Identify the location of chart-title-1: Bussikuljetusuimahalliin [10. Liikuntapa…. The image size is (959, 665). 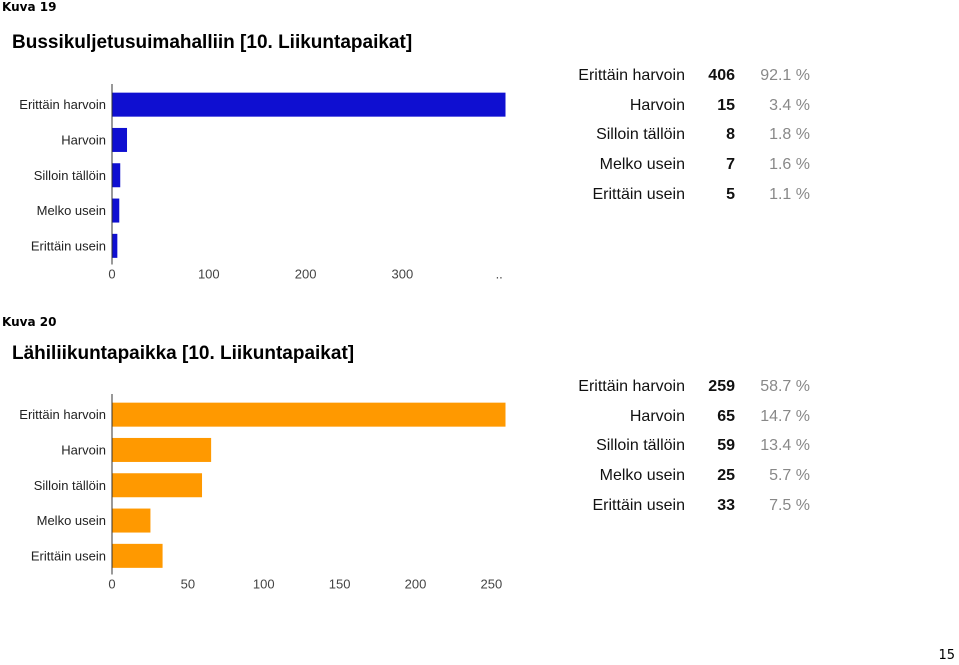
(212, 42).